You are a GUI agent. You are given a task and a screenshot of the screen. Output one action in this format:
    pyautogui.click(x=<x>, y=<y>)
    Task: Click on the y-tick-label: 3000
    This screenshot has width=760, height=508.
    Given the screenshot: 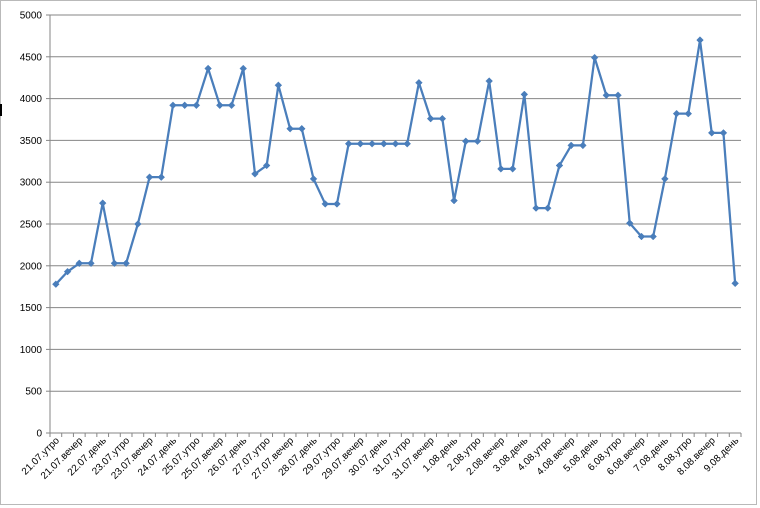 What is the action you would take?
    pyautogui.click(x=31, y=183)
    